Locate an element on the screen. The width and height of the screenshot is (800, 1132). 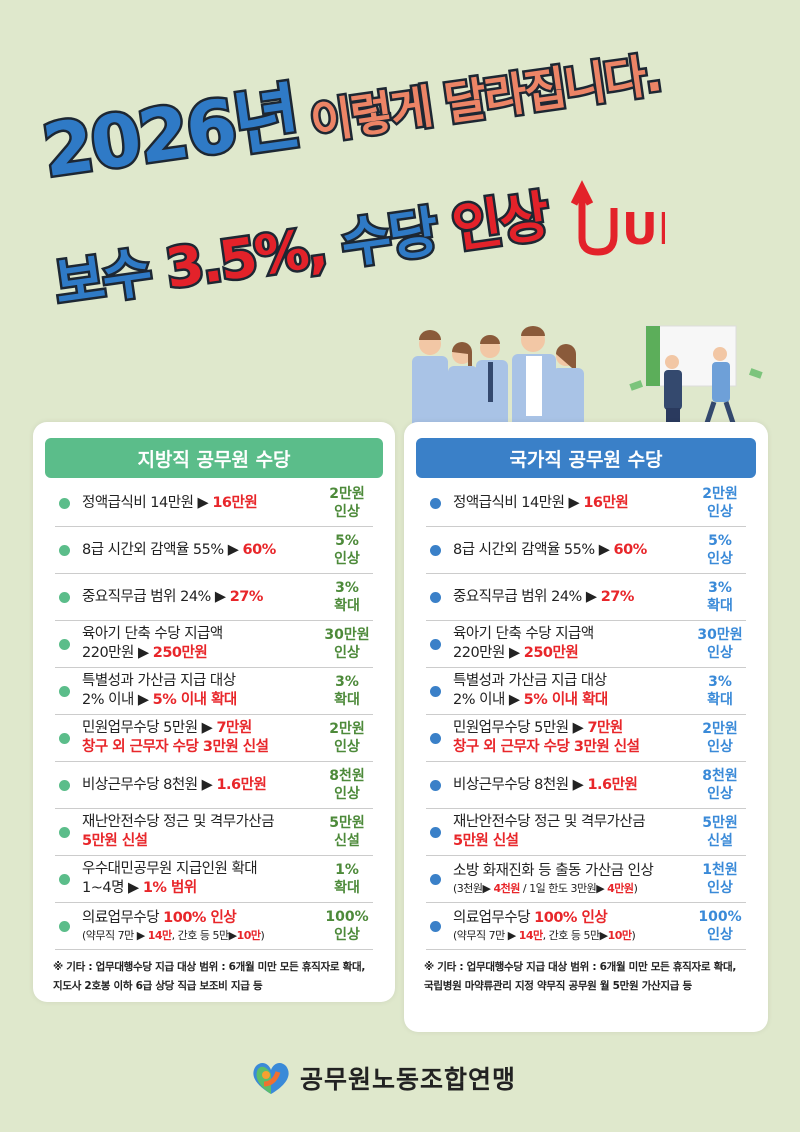
change-badge: 2만원 인상 is located at coordinates (720, 738).